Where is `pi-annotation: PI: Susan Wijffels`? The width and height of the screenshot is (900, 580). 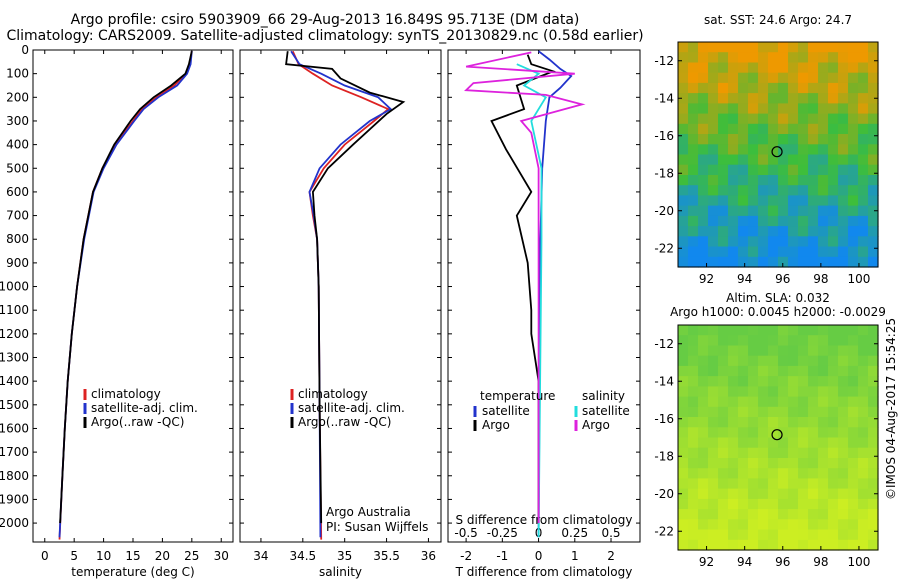 pi-annotation: PI: Susan Wijffels is located at coordinates (377, 527).